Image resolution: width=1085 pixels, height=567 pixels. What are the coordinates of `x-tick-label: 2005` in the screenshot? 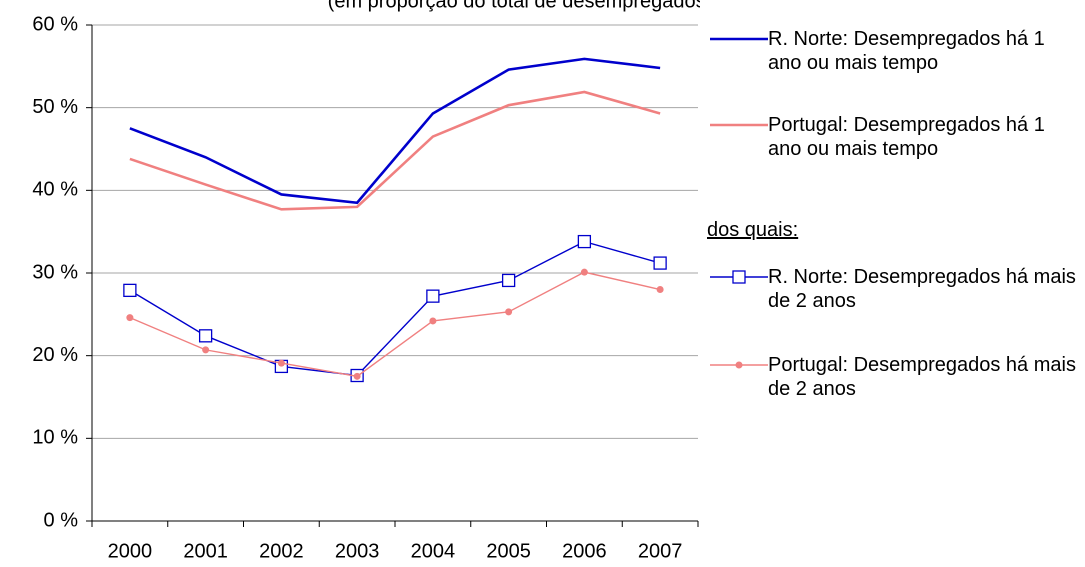 It's located at (508, 551).